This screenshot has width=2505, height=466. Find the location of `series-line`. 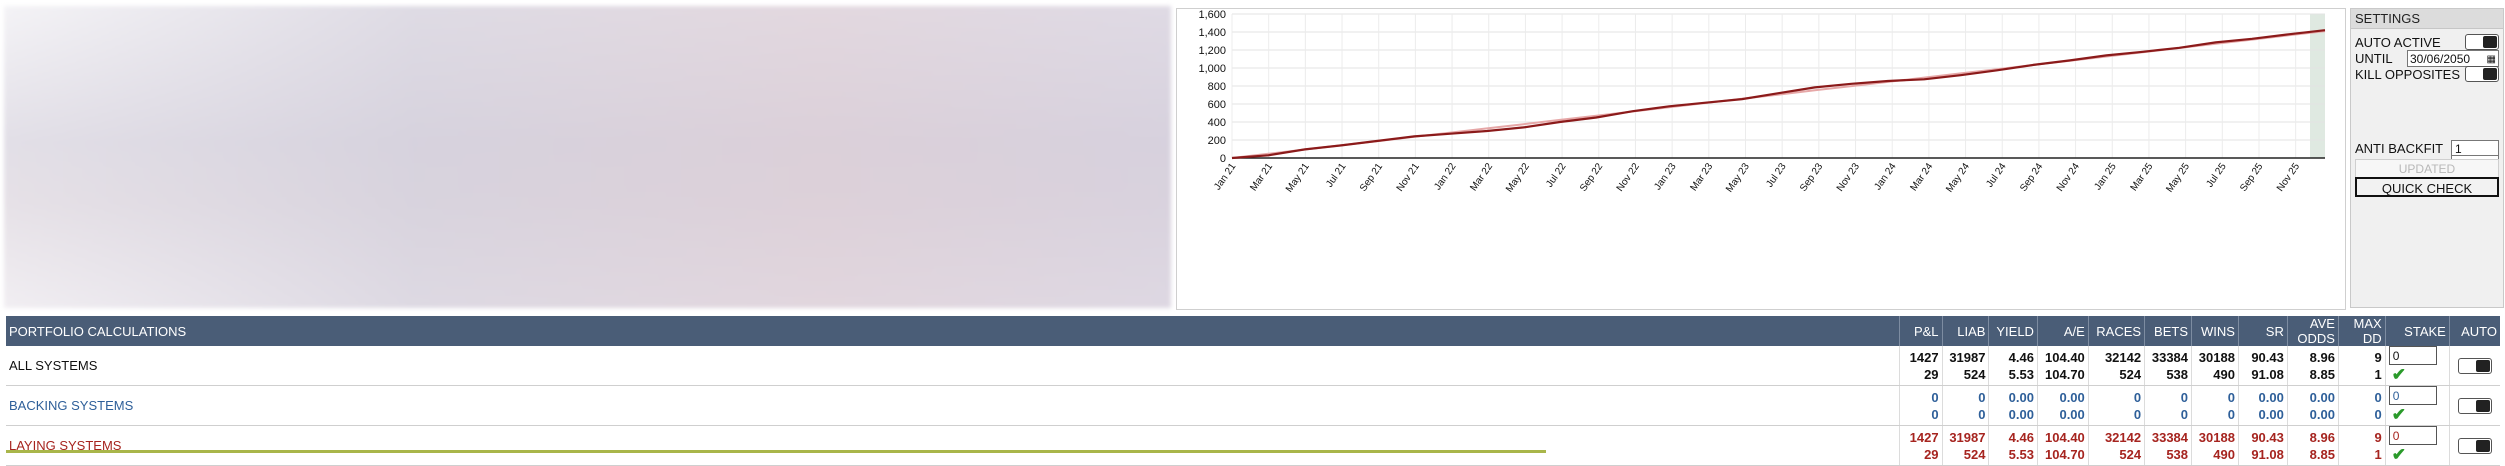

series-line is located at coordinates (1778, 94).